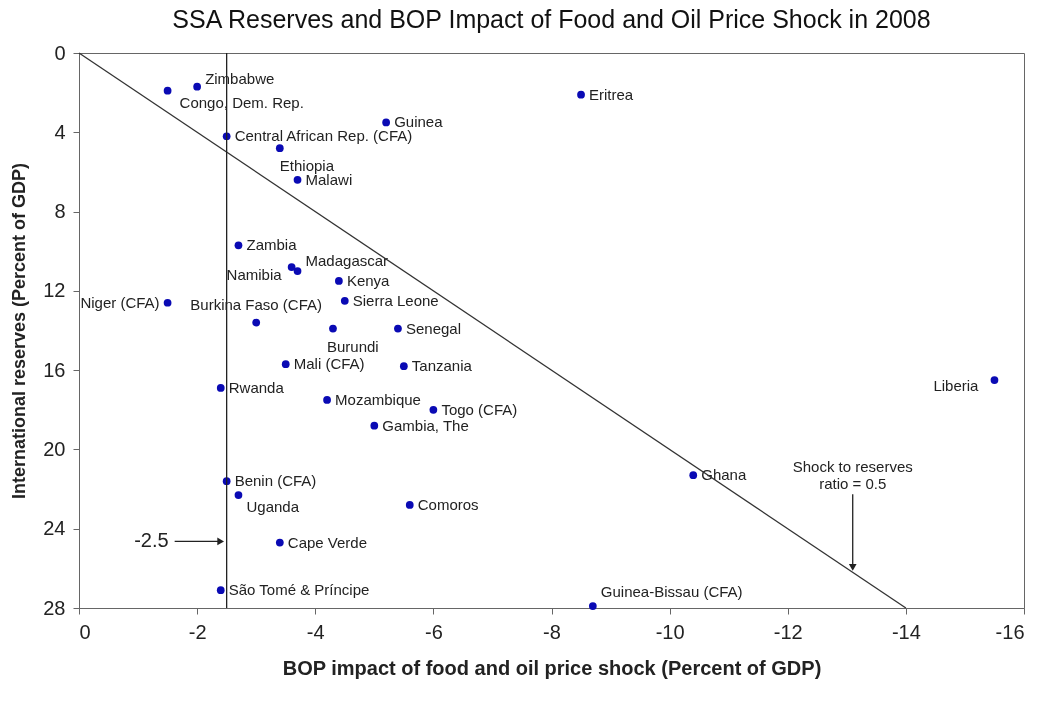 This screenshot has width=1054, height=702. What do you see at coordinates (395, 300) in the screenshot?
I see `data-label: Sierra Leone` at bounding box center [395, 300].